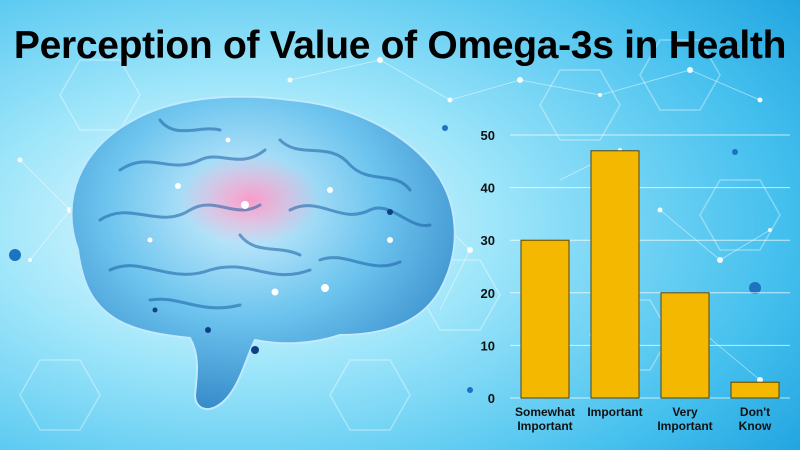 The height and width of the screenshot is (450, 800). I want to click on x-tick-label: Somewhat Important, so click(545, 419).